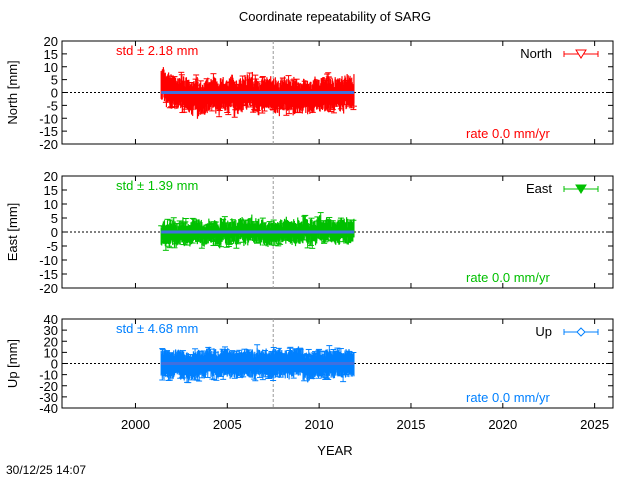 The height and width of the screenshot is (485, 640). Describe the element at coordinates (135, 424) in the screenshot. I see `x-tick-label: 2000` at that location.